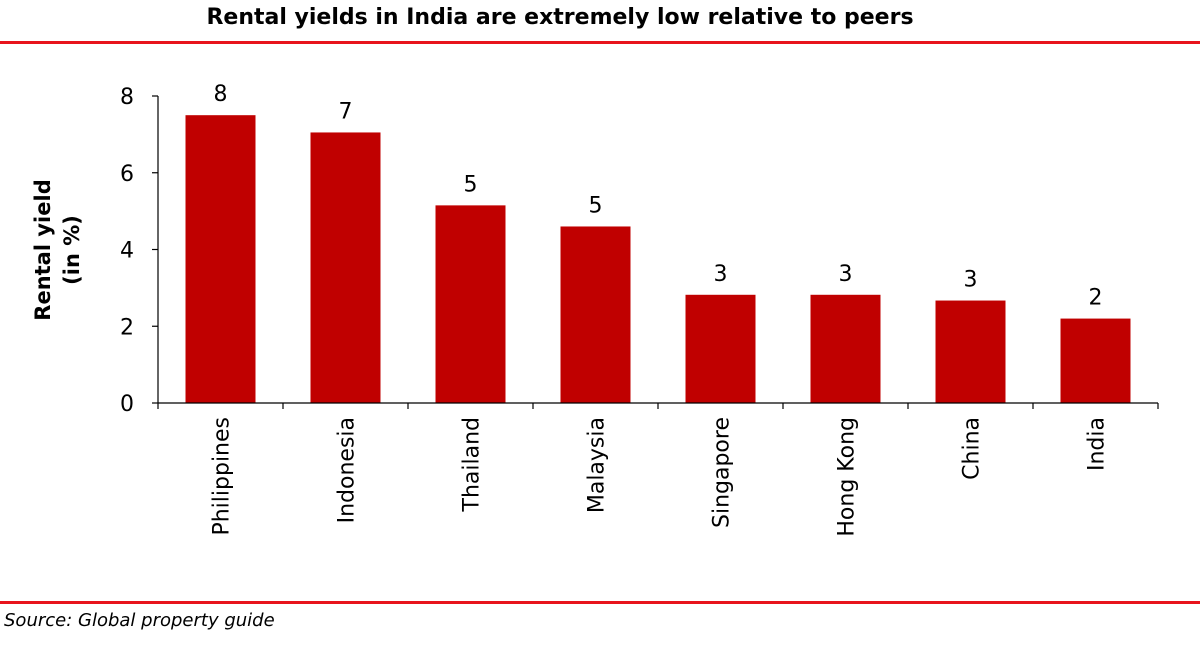 This screenshot has height=646, width=1200. I want to click on y-axis-title: Rental yield (in %), so click(57, 249).